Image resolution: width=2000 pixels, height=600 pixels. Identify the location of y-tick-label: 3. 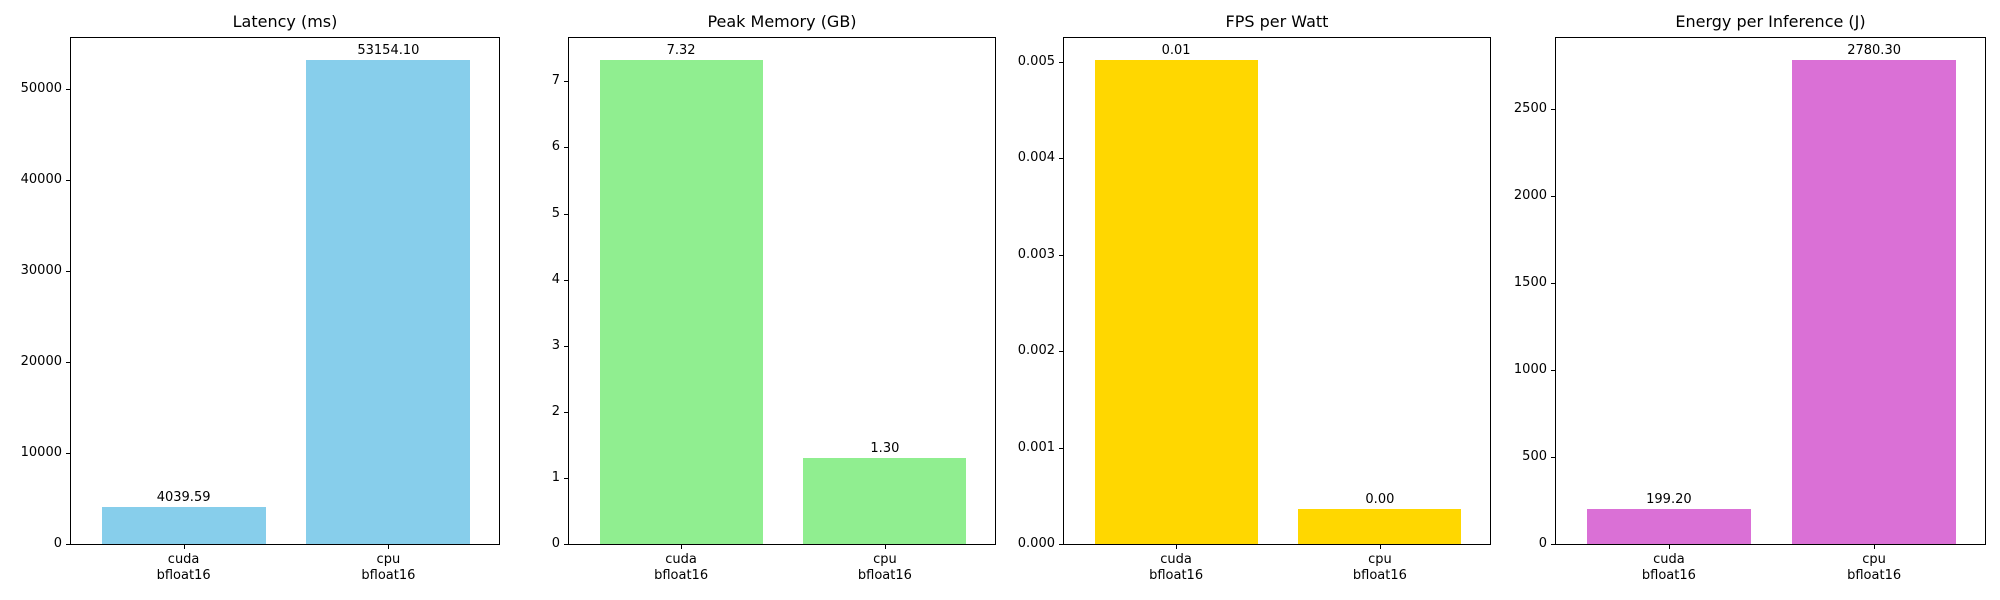
(555, 345).